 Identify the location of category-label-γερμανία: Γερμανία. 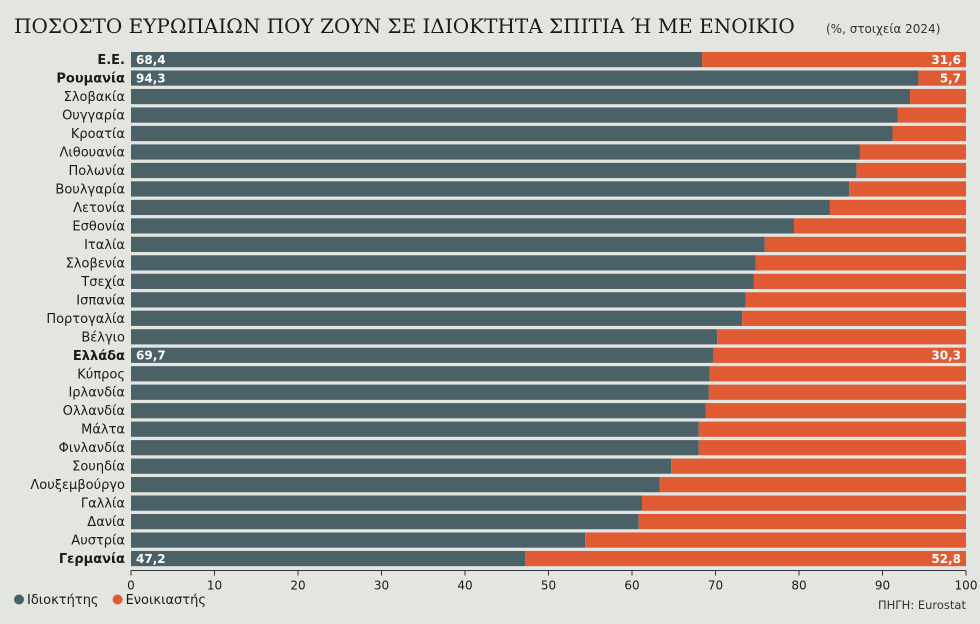
(92, 559).